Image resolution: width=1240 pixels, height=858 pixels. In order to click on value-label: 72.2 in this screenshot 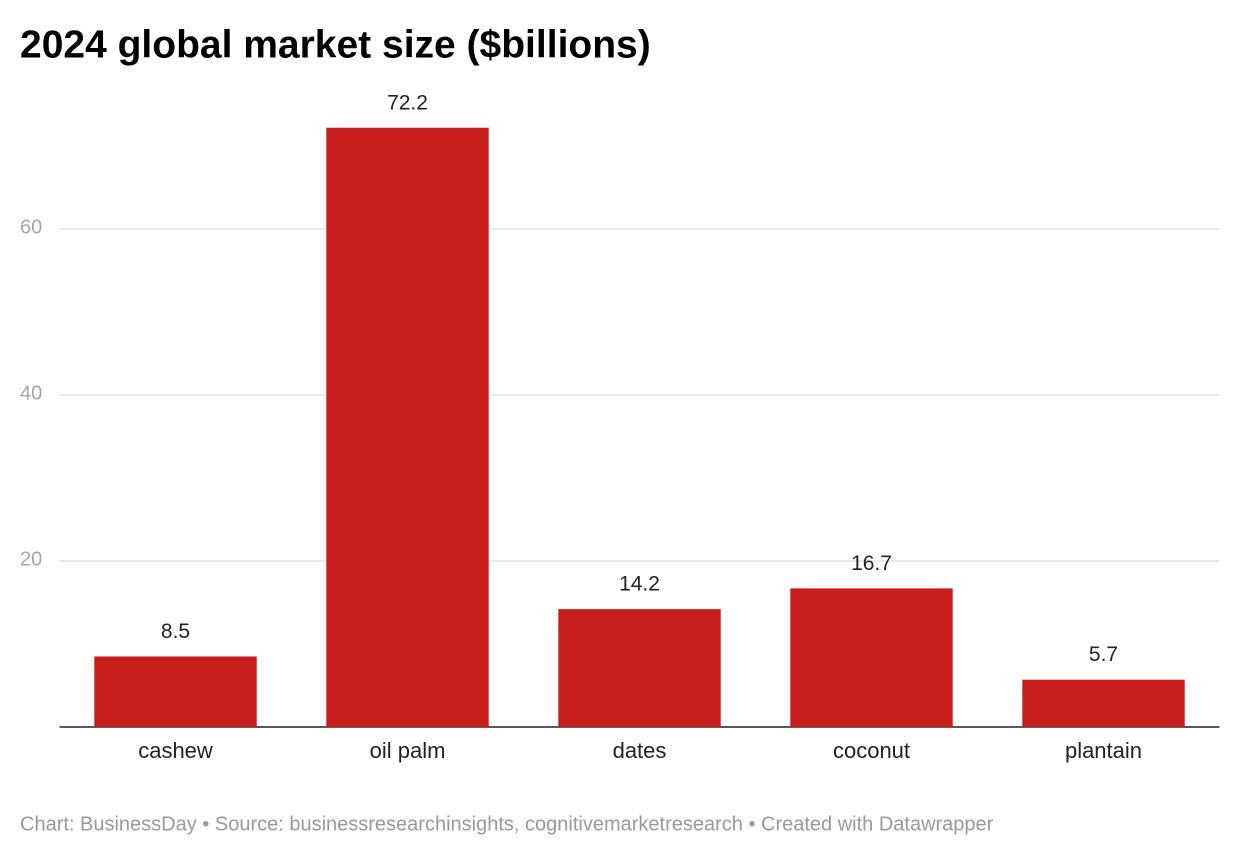, I will do `click(407, 102)`.